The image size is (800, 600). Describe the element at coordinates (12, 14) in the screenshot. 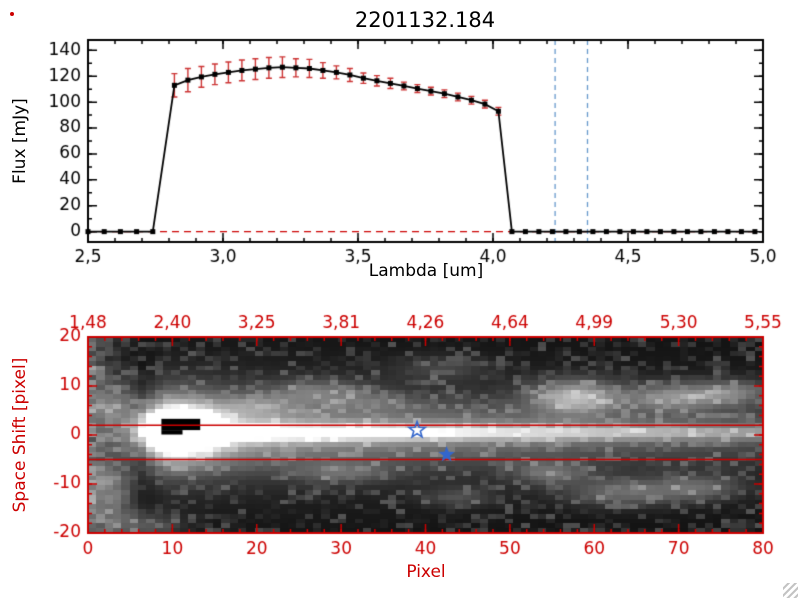

I see `red-dot-artifact` at that location.